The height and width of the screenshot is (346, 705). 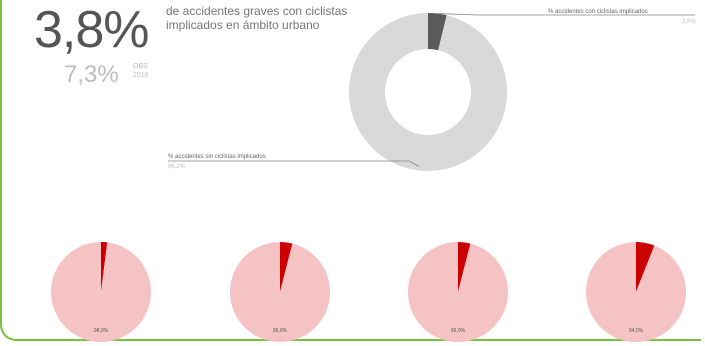 I want to click on donut-value-with-cyclists: 3,8%, so click(x=689, y=22).